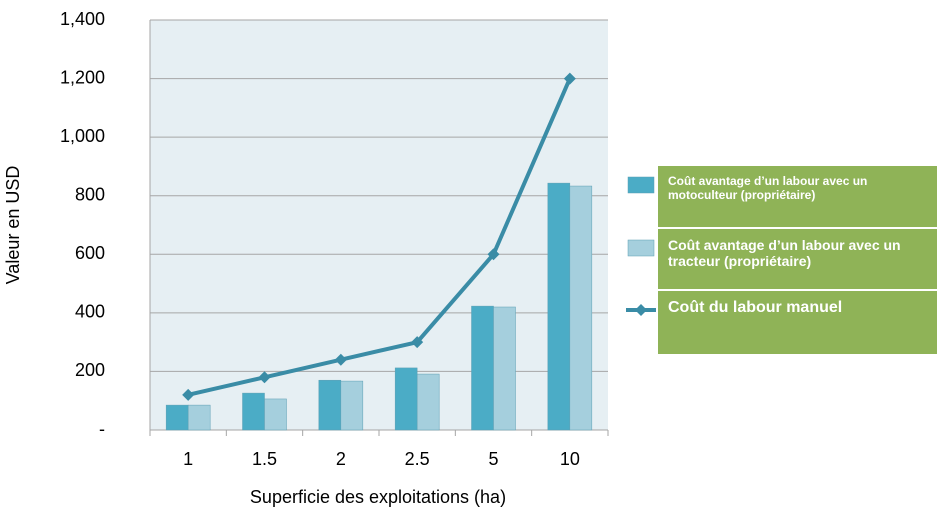 The width and height of the screenshot is (940, 516). What do you see at coordinates (797, 322) in the screenshot?
I see `legend-label: Coût du labour manuel` at bounding box center [797, 322].